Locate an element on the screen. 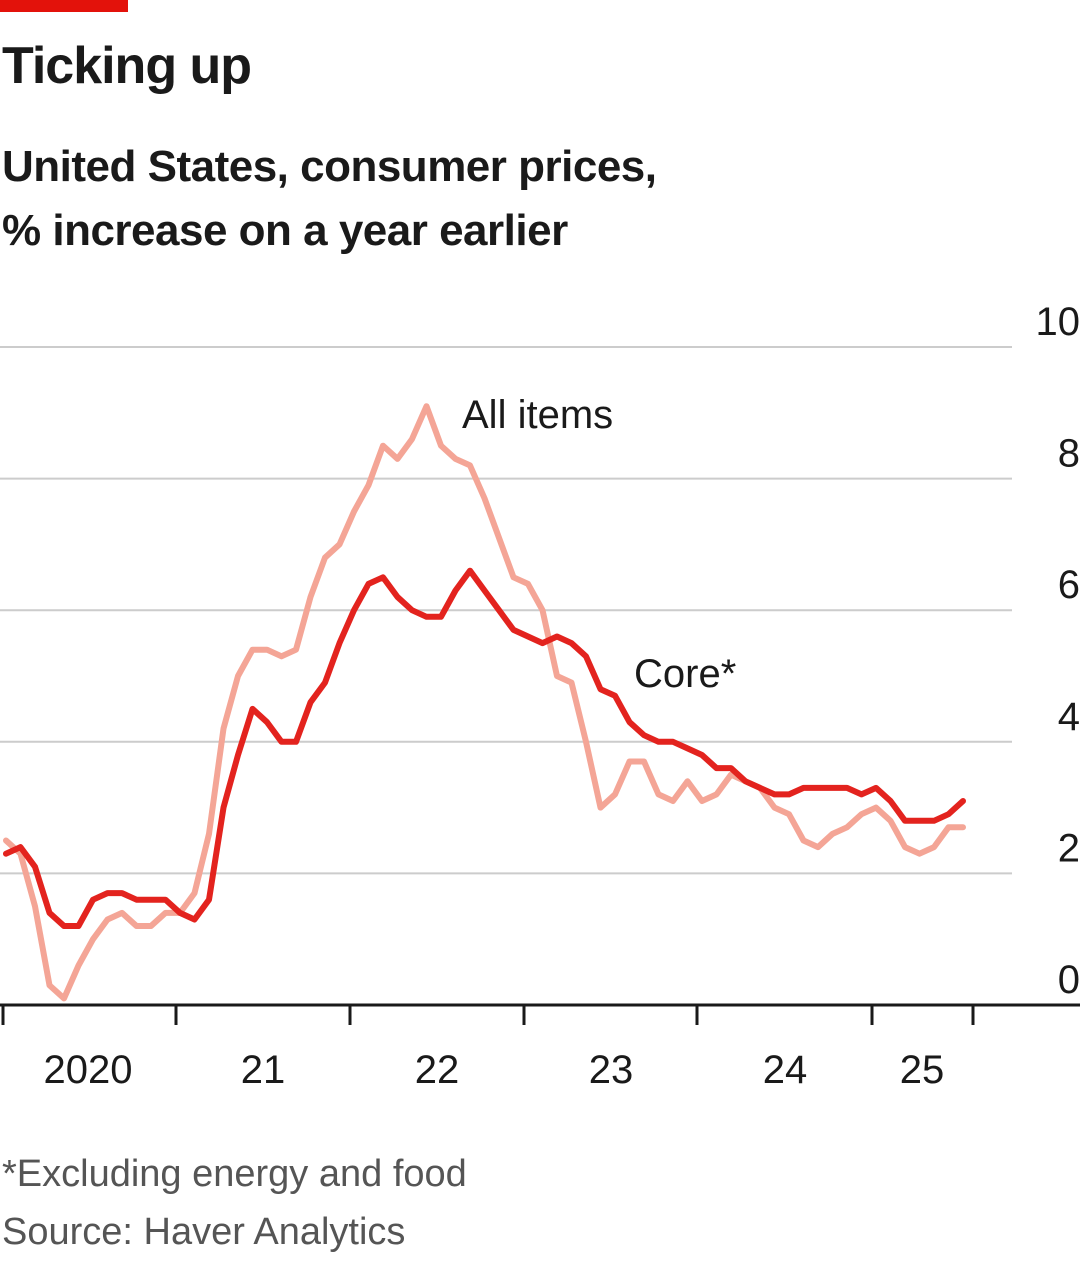  y-axis-ticks: 0 2 4 6 8 10 is located at coordinates (1058, 651).